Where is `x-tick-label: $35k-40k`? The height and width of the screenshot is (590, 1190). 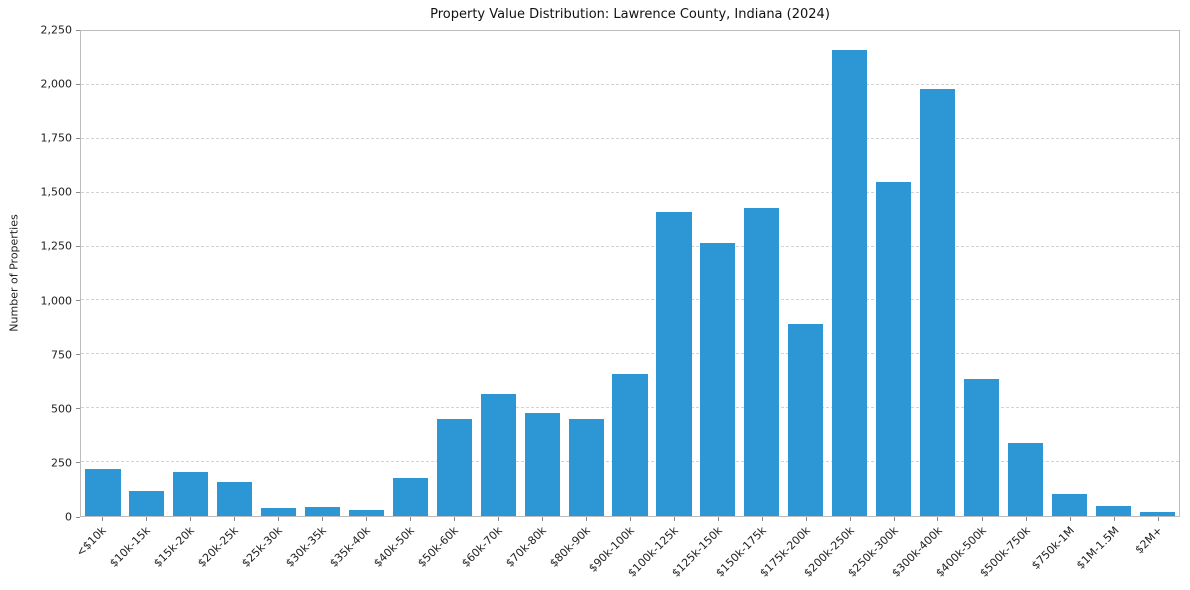
x-tick-label: $35k-40k is located at coordinates (350, 547).